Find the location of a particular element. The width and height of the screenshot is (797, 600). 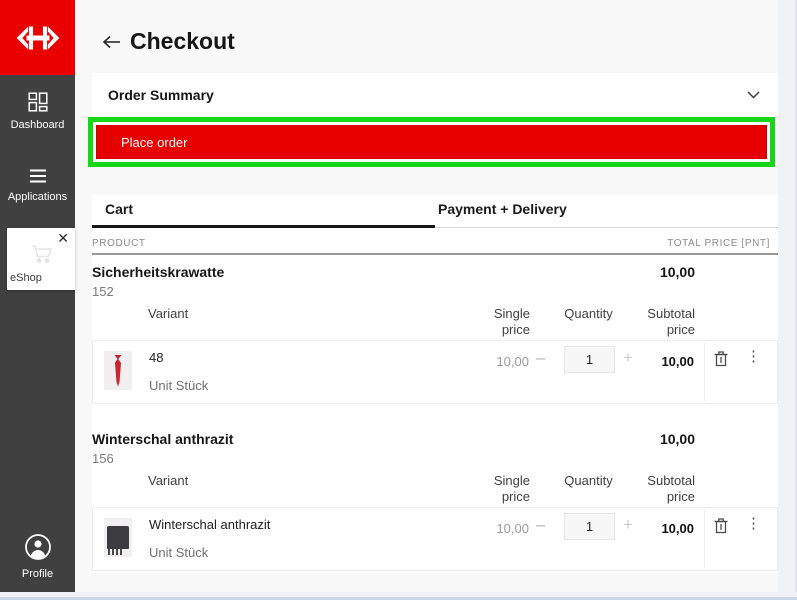

variant-name: Winterschal anthrazit is located at coordinates (210, 524).